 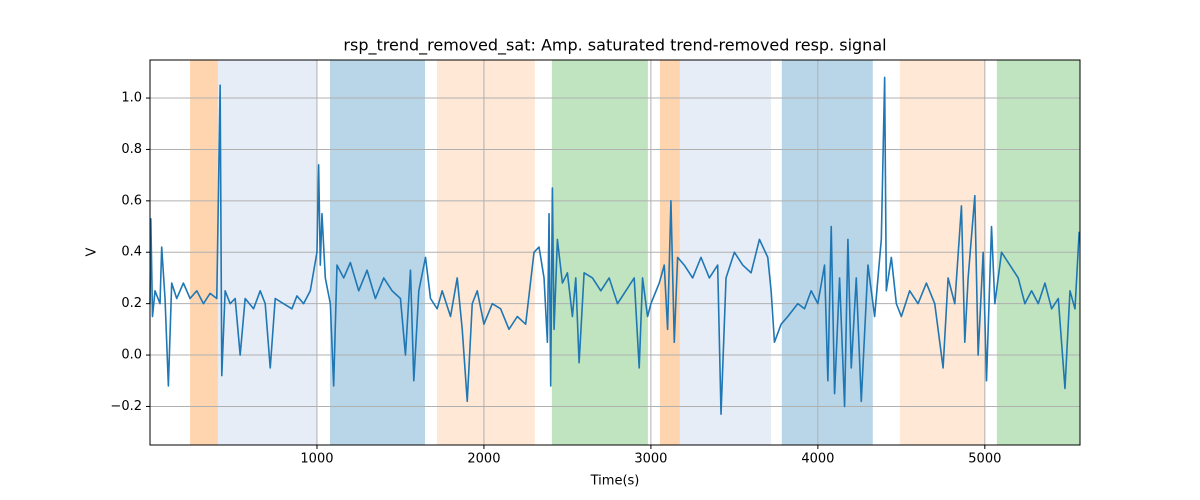 What do you see at coordinates (483, 459) in the screenshot?
I see `x-tick-label: 2000` at bounding box center [483, 459].